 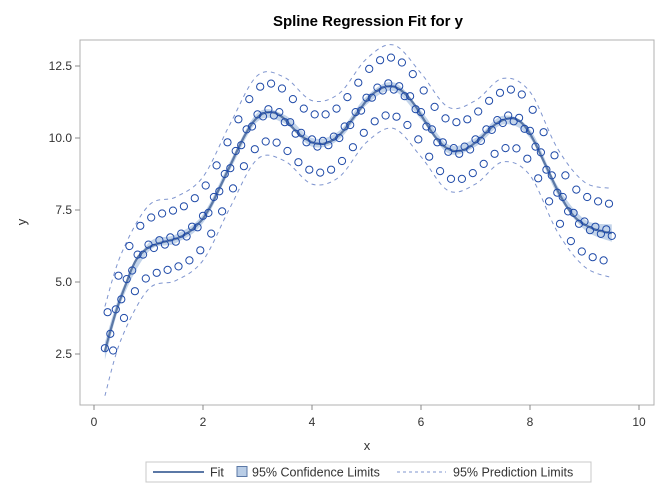 I want to click on x-tick-label: 6, so click(x=421, y=422).